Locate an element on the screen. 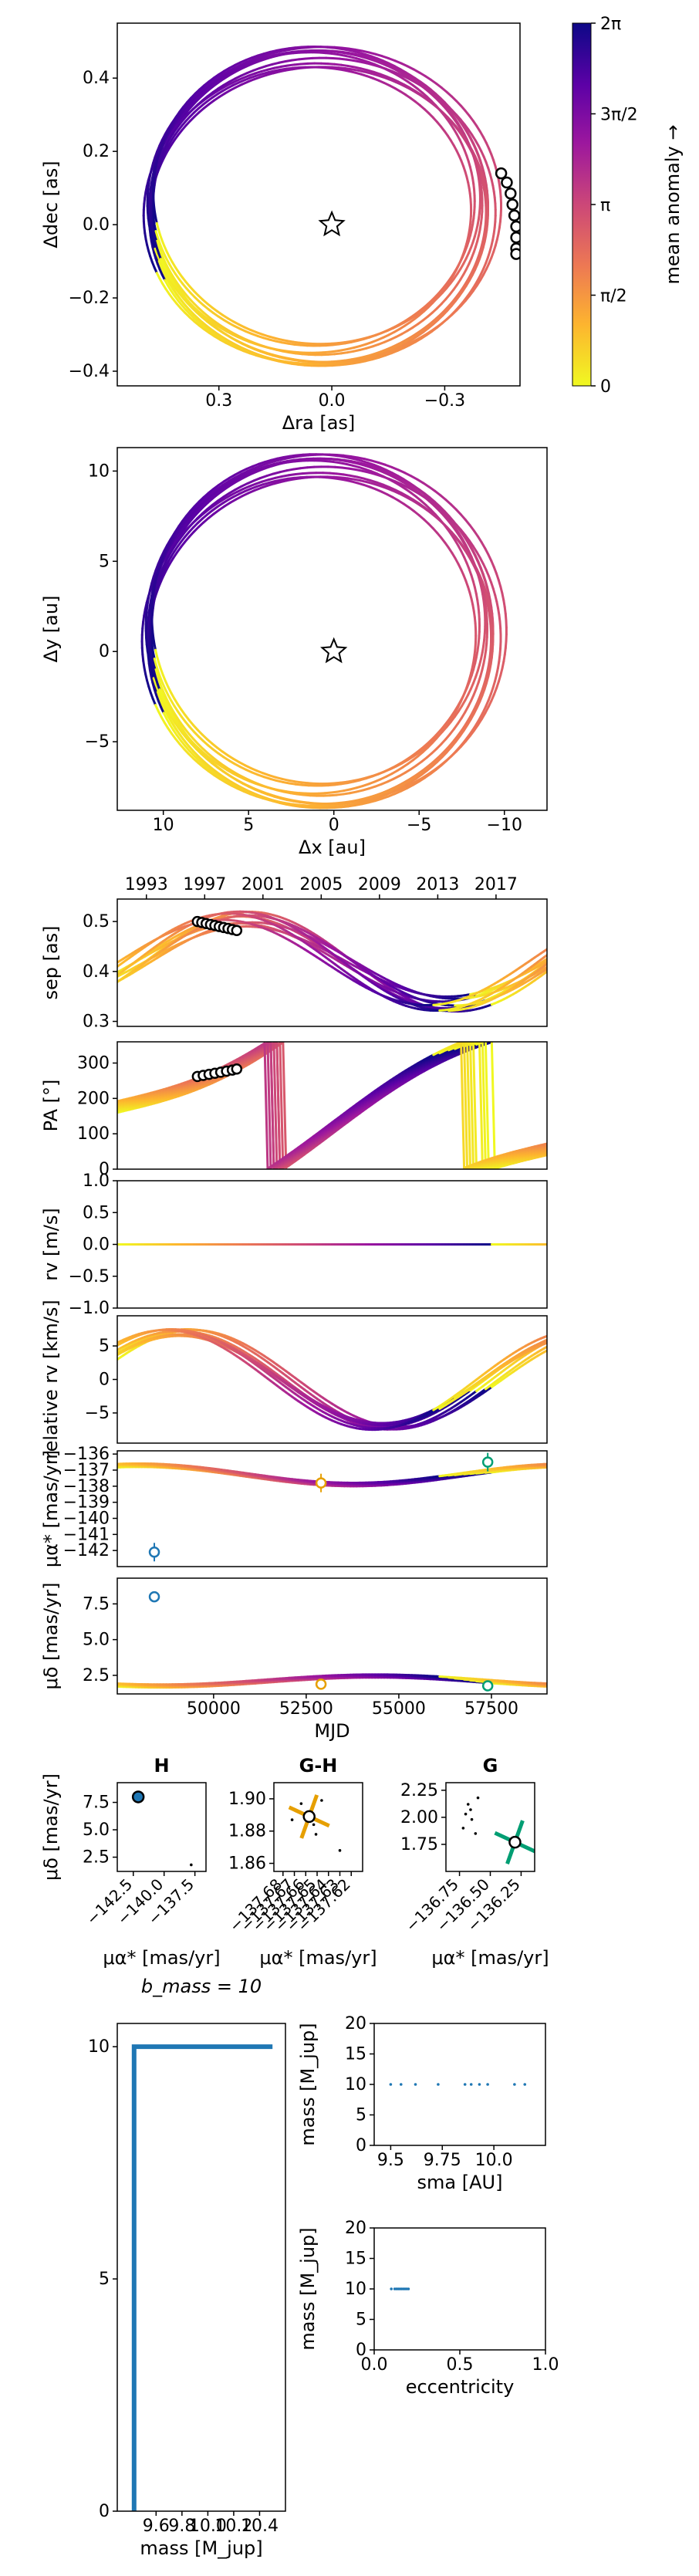  colorbar-tick-label: 0 is located at coordinates (605, 387).